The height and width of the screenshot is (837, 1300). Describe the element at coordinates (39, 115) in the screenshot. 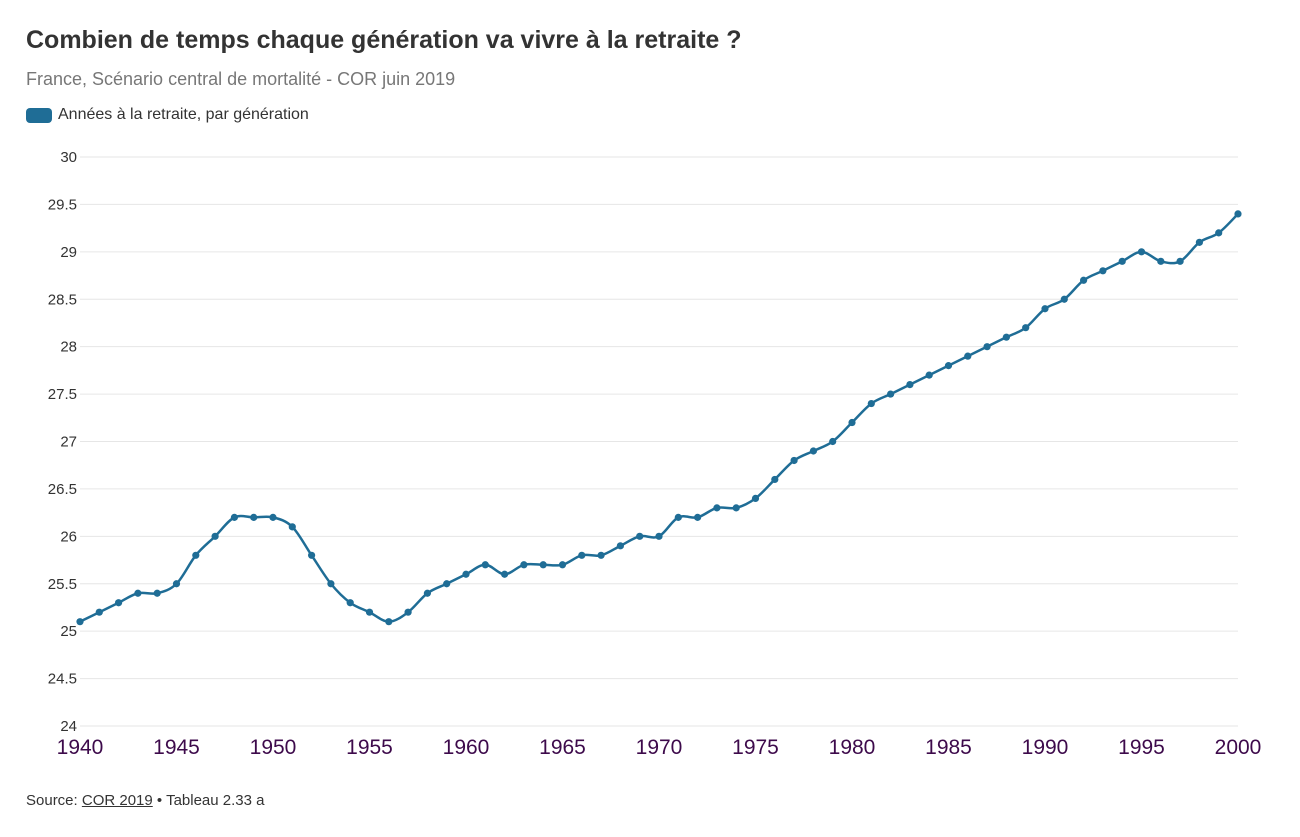

I see `legend-swatch` at that location.